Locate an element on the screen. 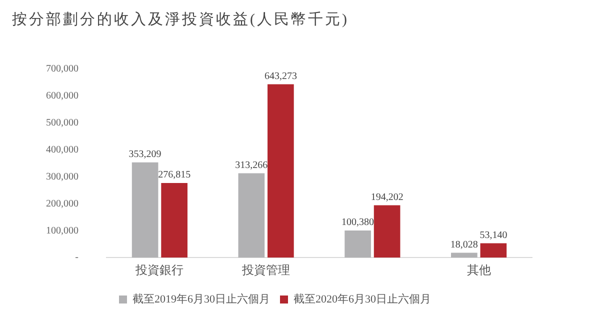  x-tick-label: 其他 is located at coordinates (478, 269).